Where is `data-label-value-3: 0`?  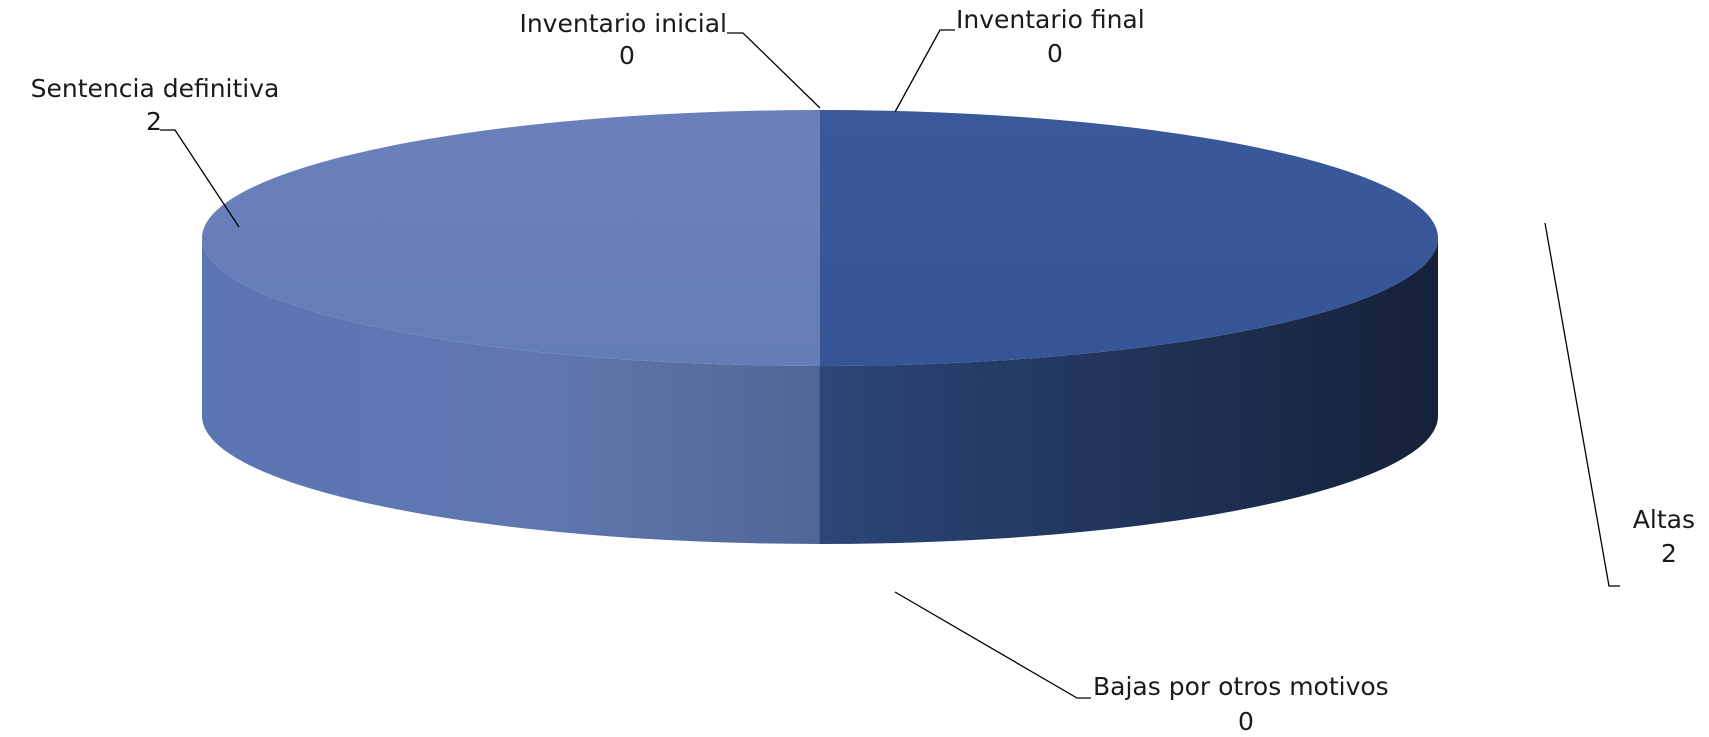 data-label-value-3: 0 is located at coordinates (1246, 721).